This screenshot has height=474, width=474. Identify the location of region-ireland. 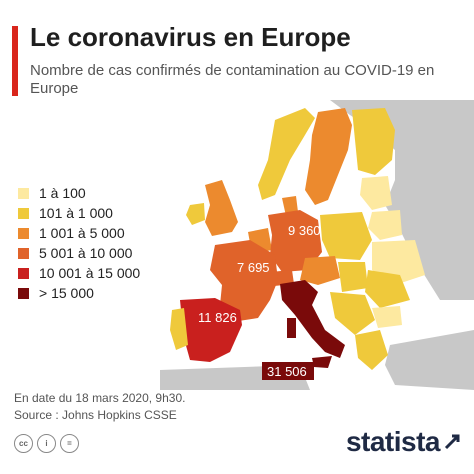
(195, 214).